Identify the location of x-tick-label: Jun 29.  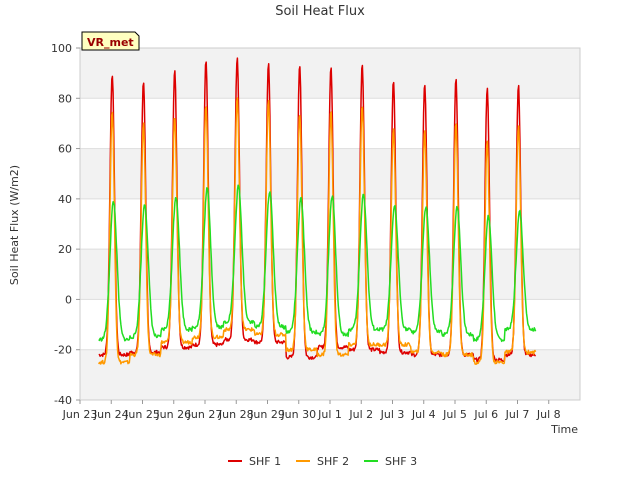
(267, 414).